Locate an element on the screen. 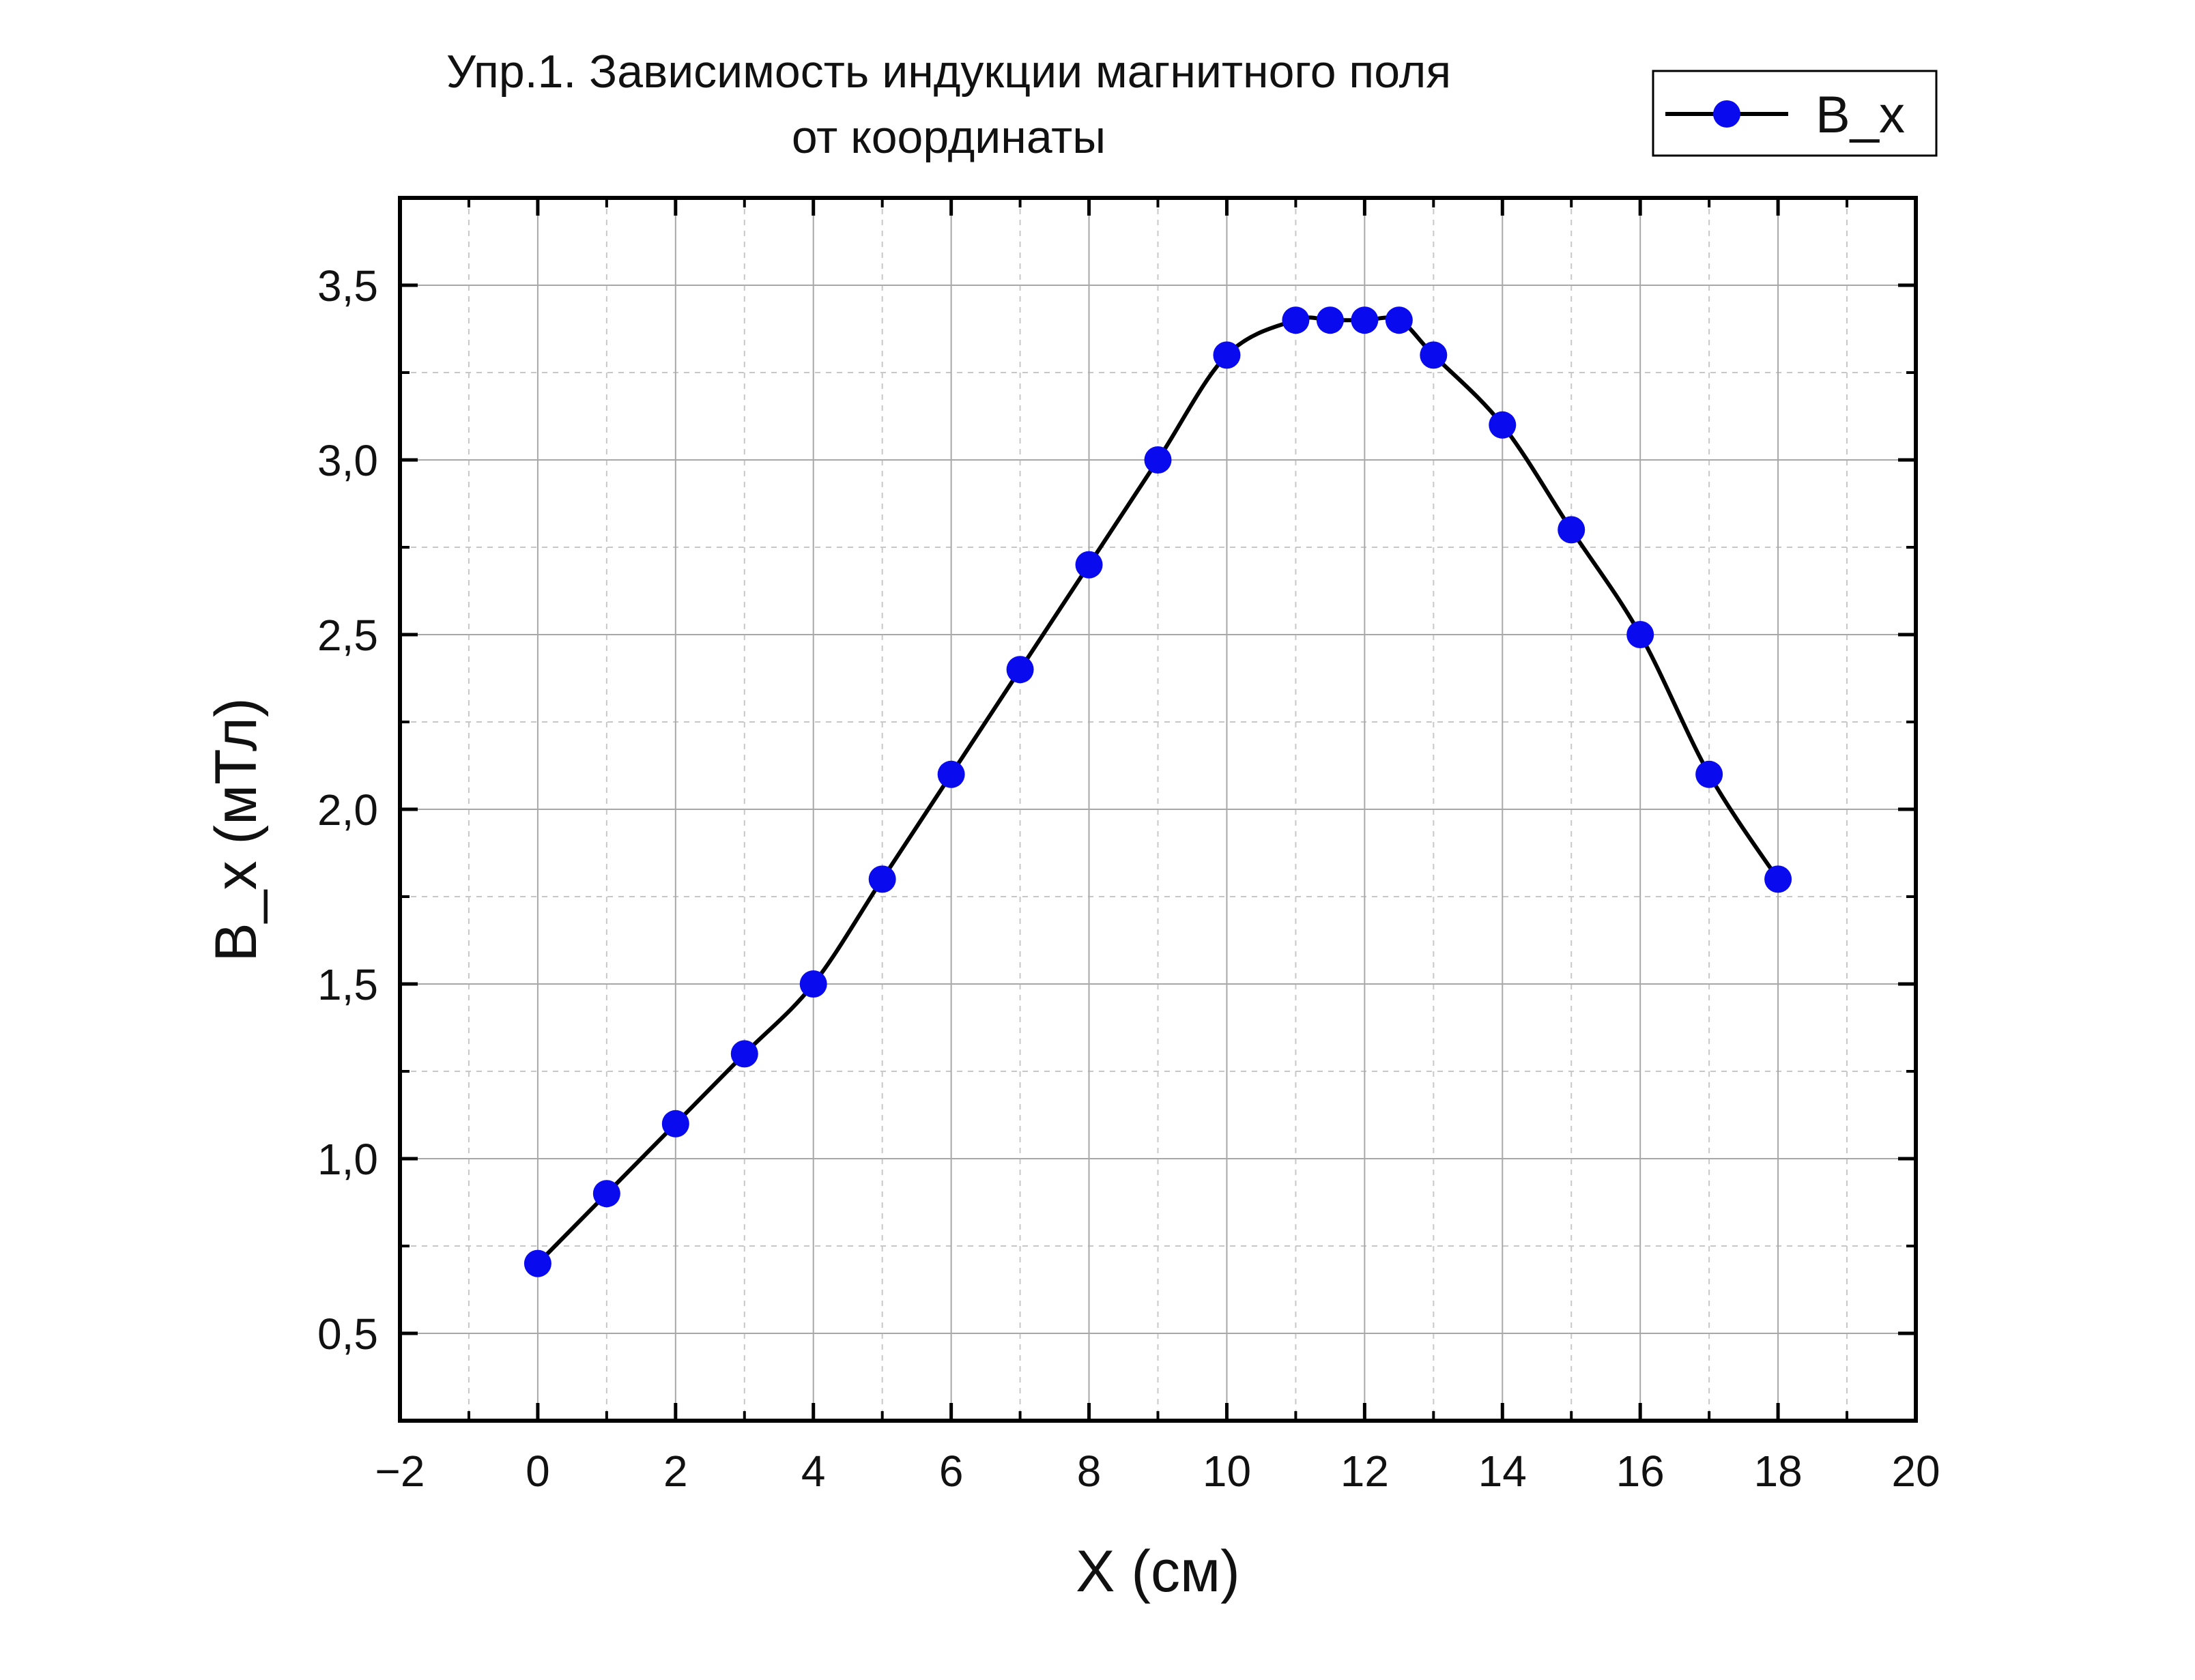  legend: B_x is located at coordinates (1795, 113).